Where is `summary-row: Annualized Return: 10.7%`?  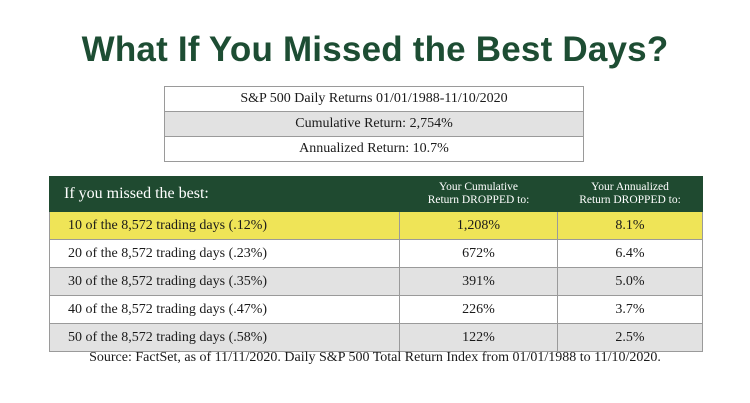 summary-row: Annualized Return: 10.7% is located at coordinates (374, 149).